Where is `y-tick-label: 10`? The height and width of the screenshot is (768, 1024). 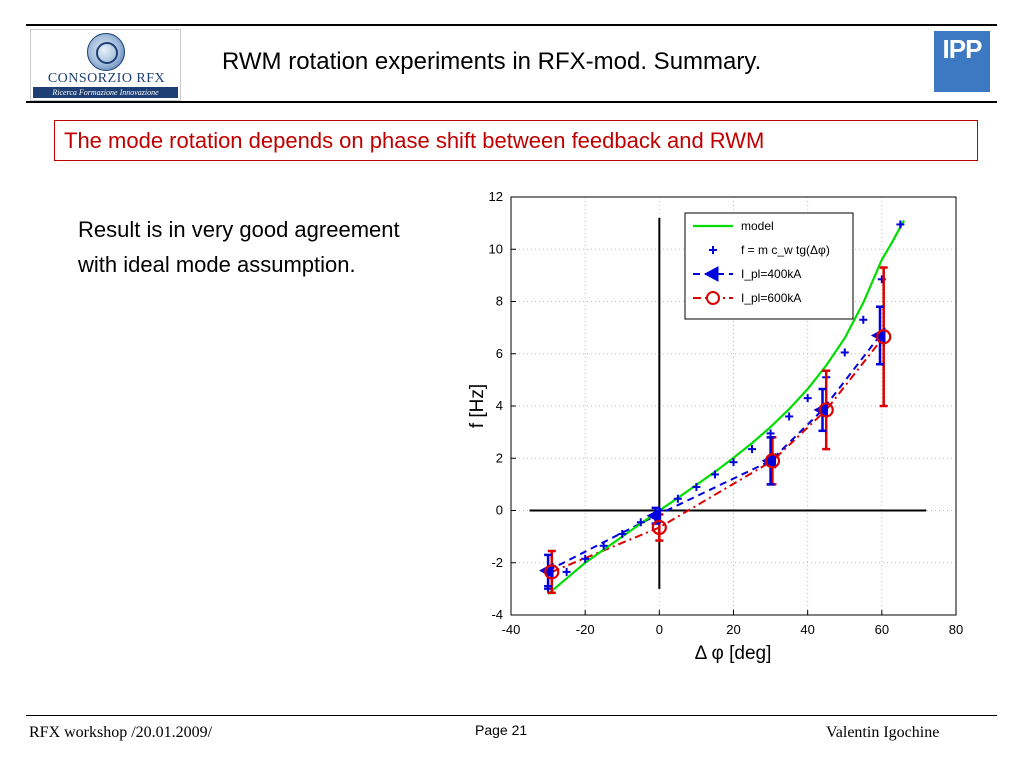 y-tick-label: 10 is located at coordinates (496, 248).